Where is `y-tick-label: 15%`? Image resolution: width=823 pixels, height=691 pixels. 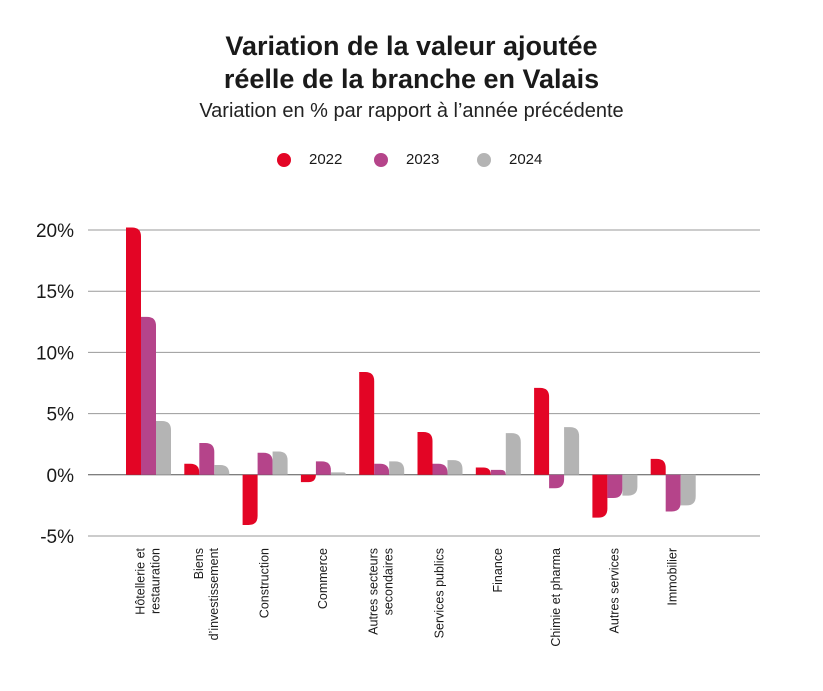
y-tick-label: 15% is located at coordinates (55, 292).